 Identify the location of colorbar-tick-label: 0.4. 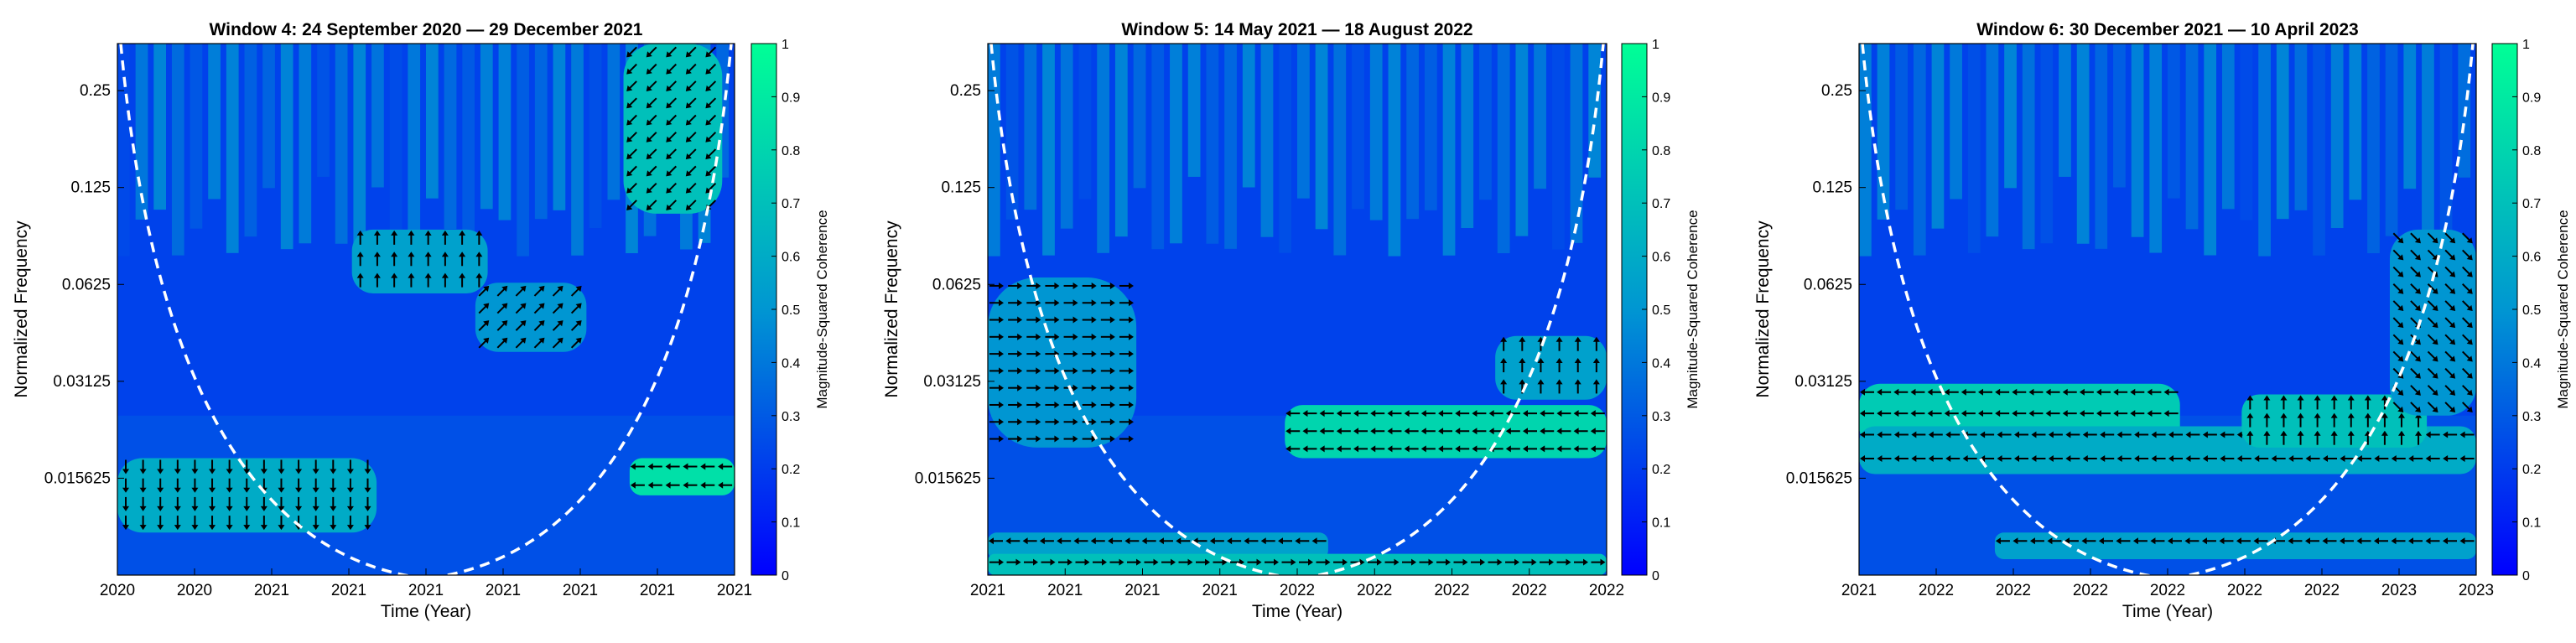
(1661, 363).